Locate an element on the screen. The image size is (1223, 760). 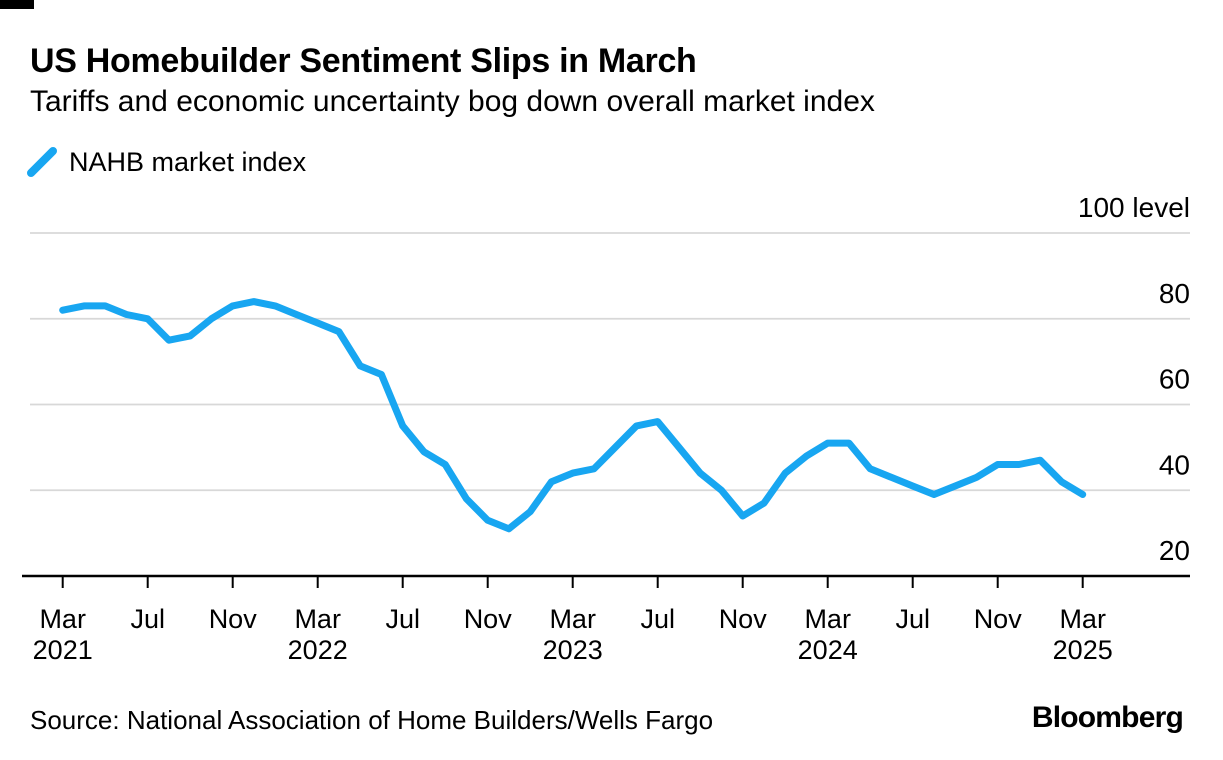
y-tick-label: 80 is located at coordinates (1174, 293).